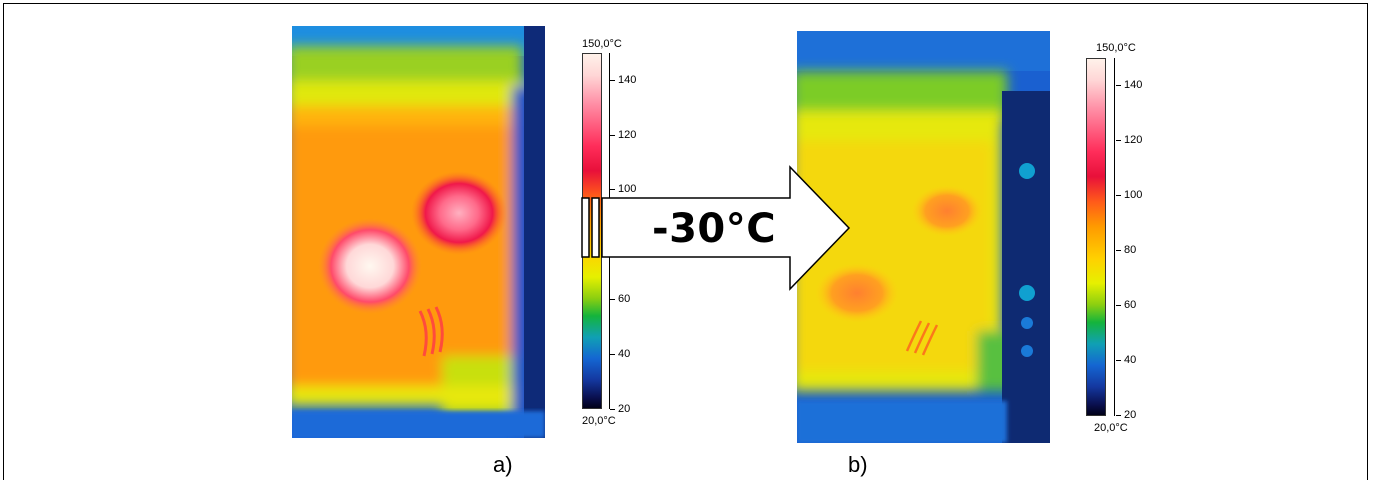  What do you see at coordinates (623, 135) in the screenshot?
I see `scale-tick-a: 120` at bounding box center [623, 135].